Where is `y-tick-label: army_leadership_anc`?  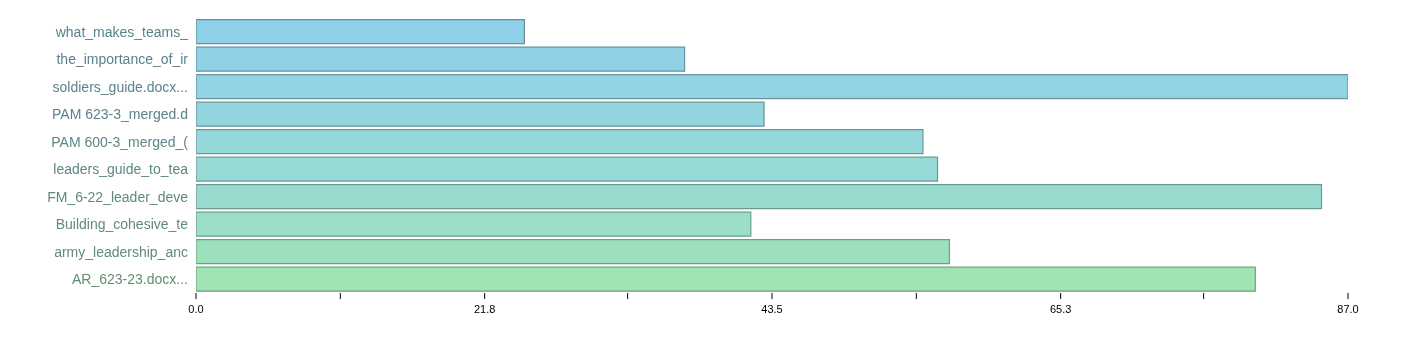
y-tick-label: army_leadership_anc is located at coordinates (121, 251).